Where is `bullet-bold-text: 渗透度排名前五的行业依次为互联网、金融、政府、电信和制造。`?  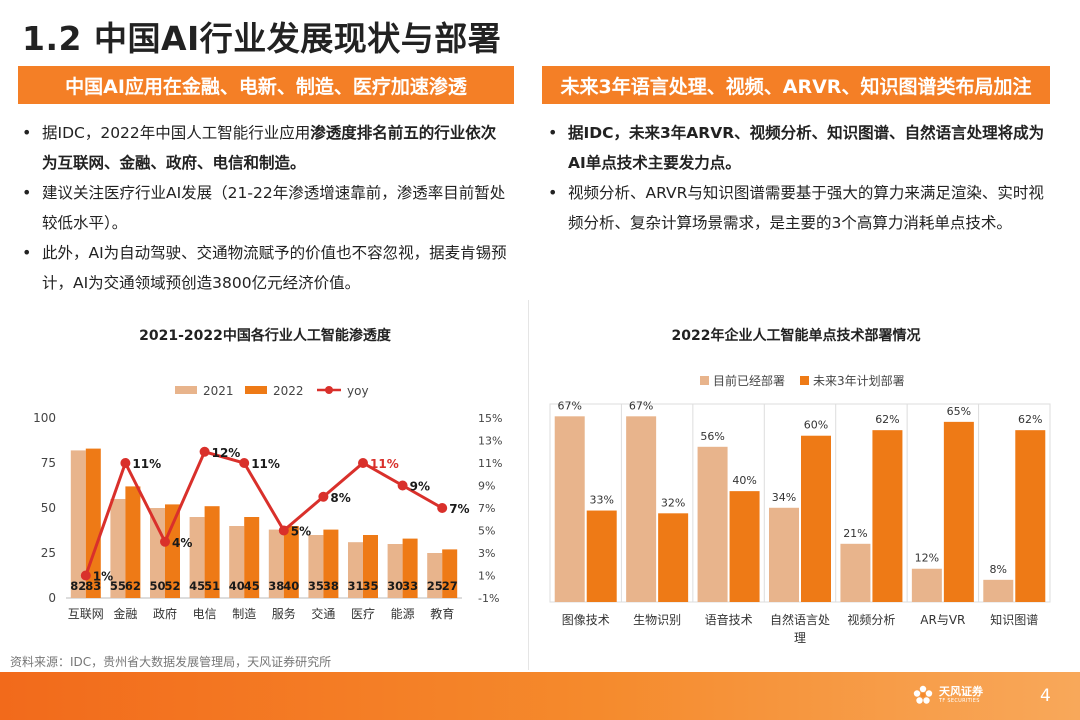
bullet-bold-text: 渗透度排名前五的行业依次为互联网、金融、政府、电信和制造。 is located at coordinates (269, 148).